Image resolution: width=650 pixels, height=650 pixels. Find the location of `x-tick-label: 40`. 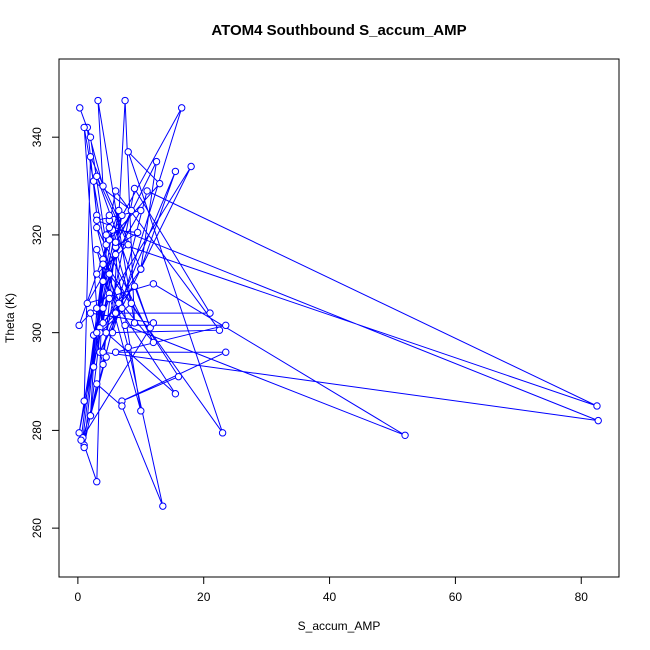

x-tick-label: 40 is located at coordinates (330, 597).